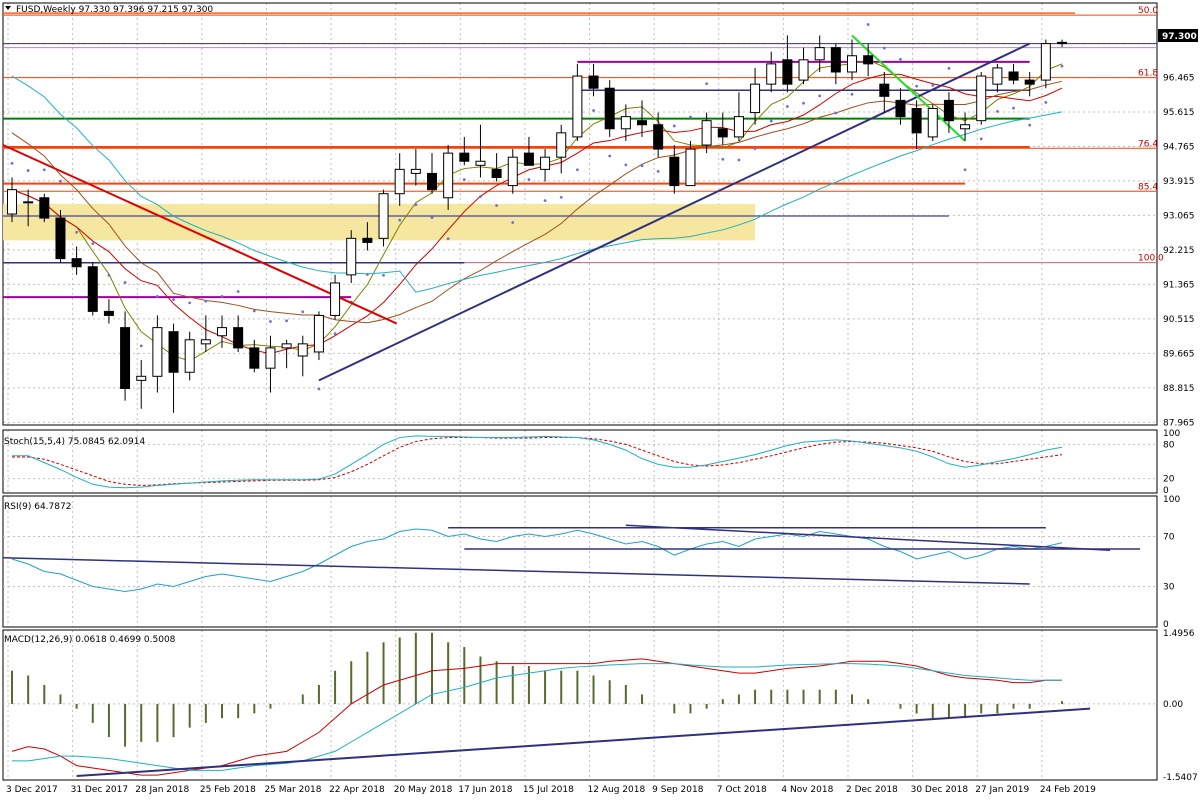 This screenshot has width=1200, height=800. What do you see at coordinates (32, 790) in the screenshot?
I see `time-tick-label: 3 Dec 2017` at bounding box center [32, 790].